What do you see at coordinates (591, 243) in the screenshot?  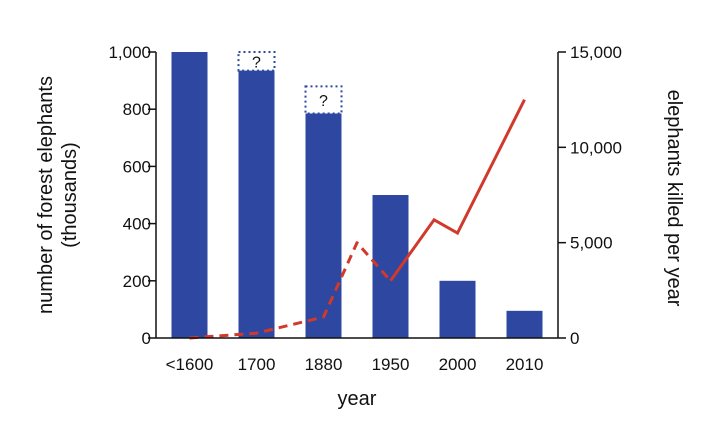 I see `right-tick-label-1: 5,000` at bounding box center [591, 243].